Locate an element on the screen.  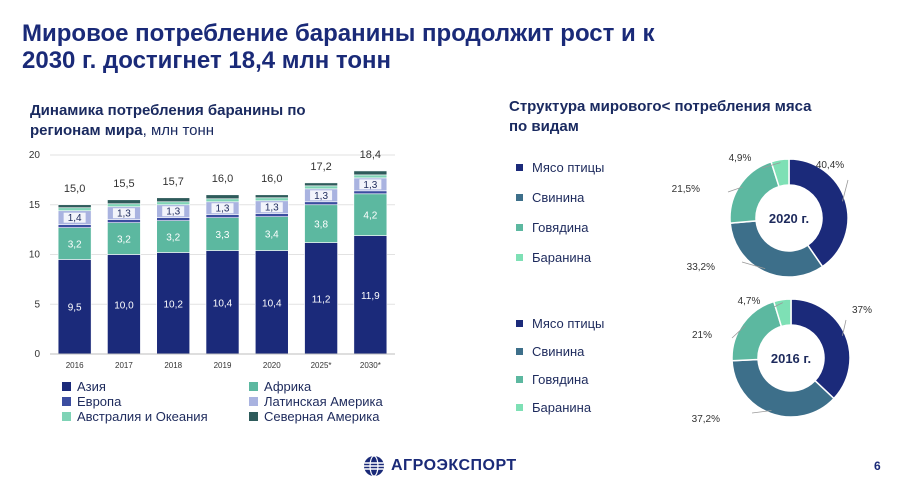
bar-segment-label: 4,2 is located at coordinates (370, 216).